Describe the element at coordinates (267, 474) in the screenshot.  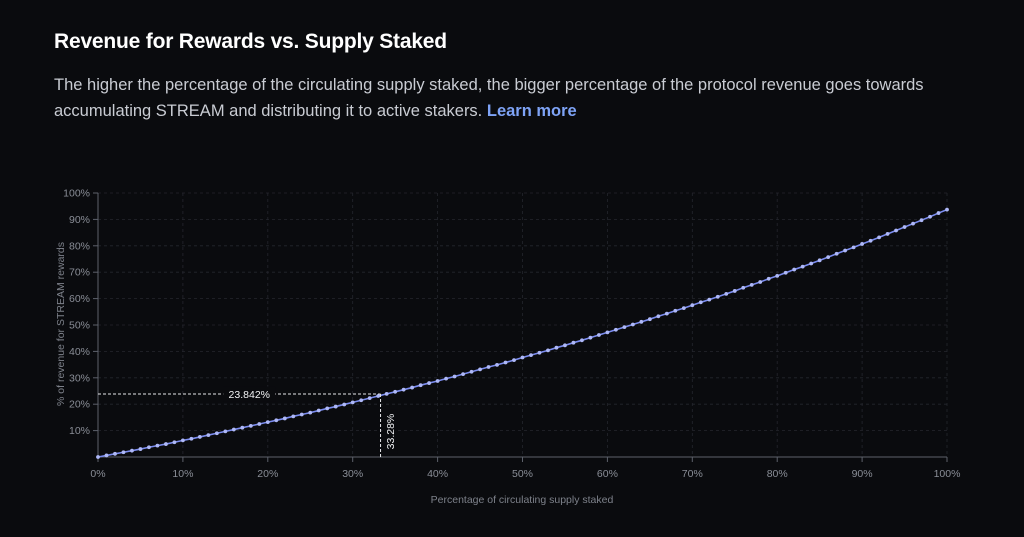
I see `x-tick-label: 20%` at that location.